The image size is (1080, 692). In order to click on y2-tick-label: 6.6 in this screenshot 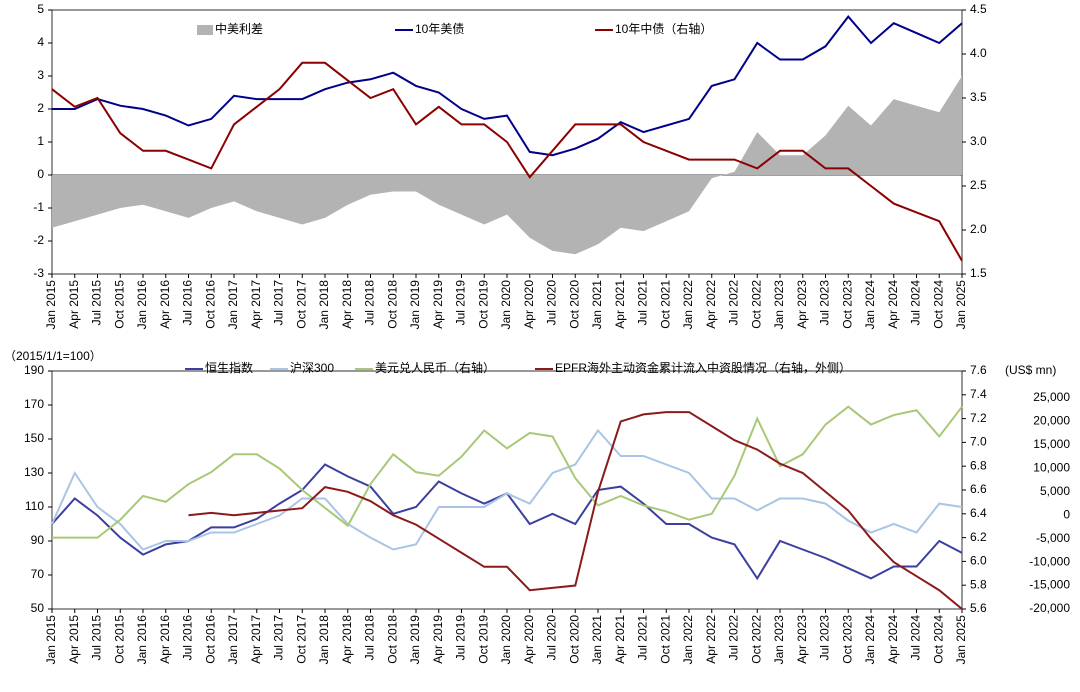, I will do `click(978, 489)`.